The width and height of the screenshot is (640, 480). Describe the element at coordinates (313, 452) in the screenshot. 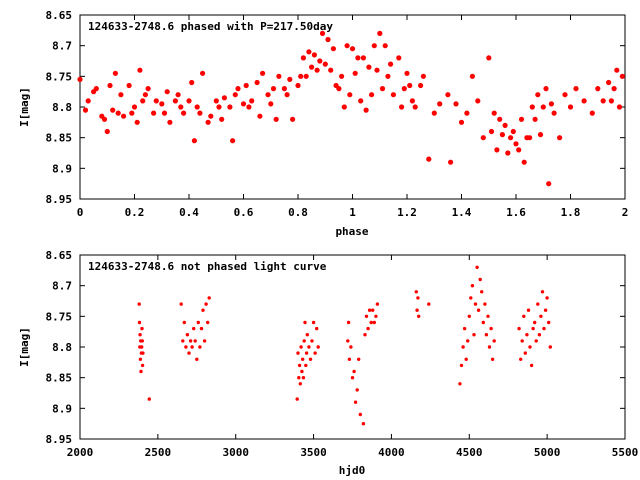

I see `unphased-x-tick-label: 3500` at that location.